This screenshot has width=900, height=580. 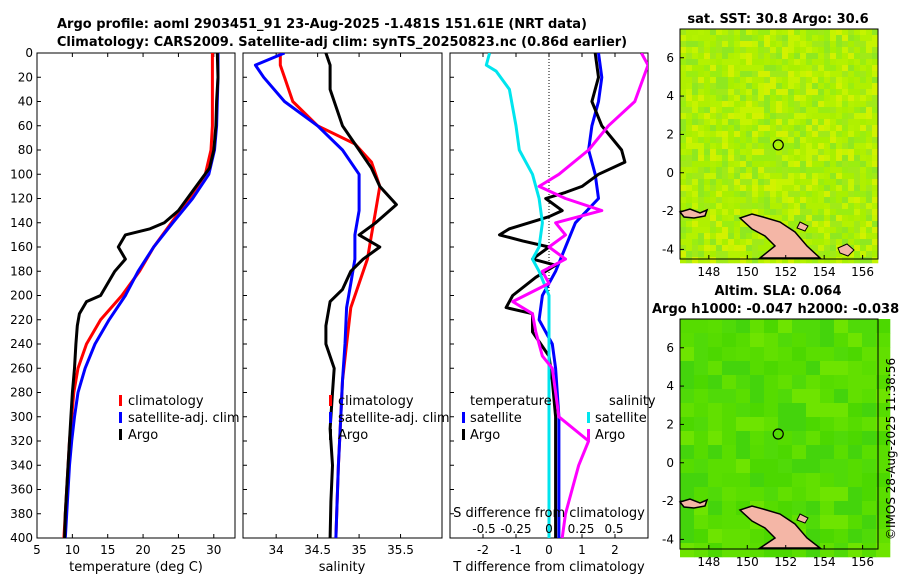 I want to click on sst-map-title: sat. SST: 30.8 Argo: 30.6, so click(x=777, y=19).